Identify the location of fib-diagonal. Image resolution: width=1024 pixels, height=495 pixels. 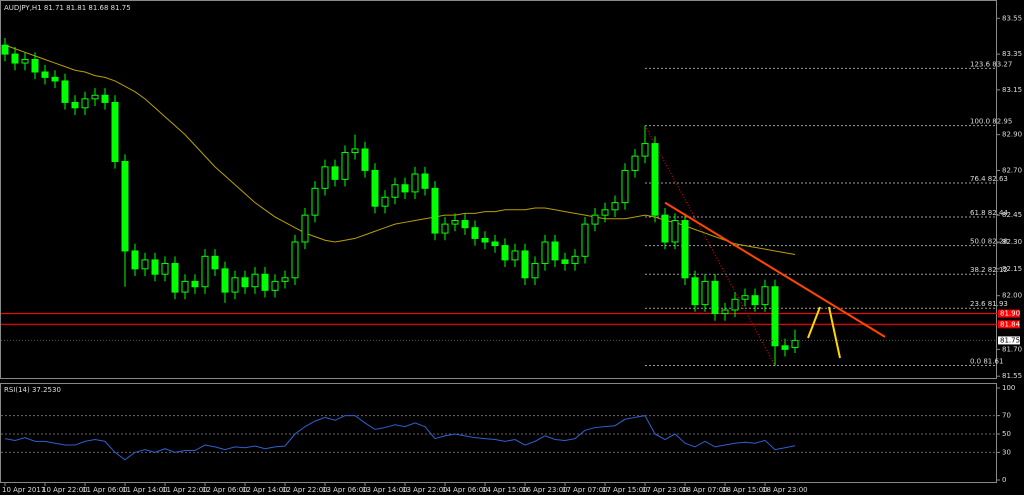
(710, 245).